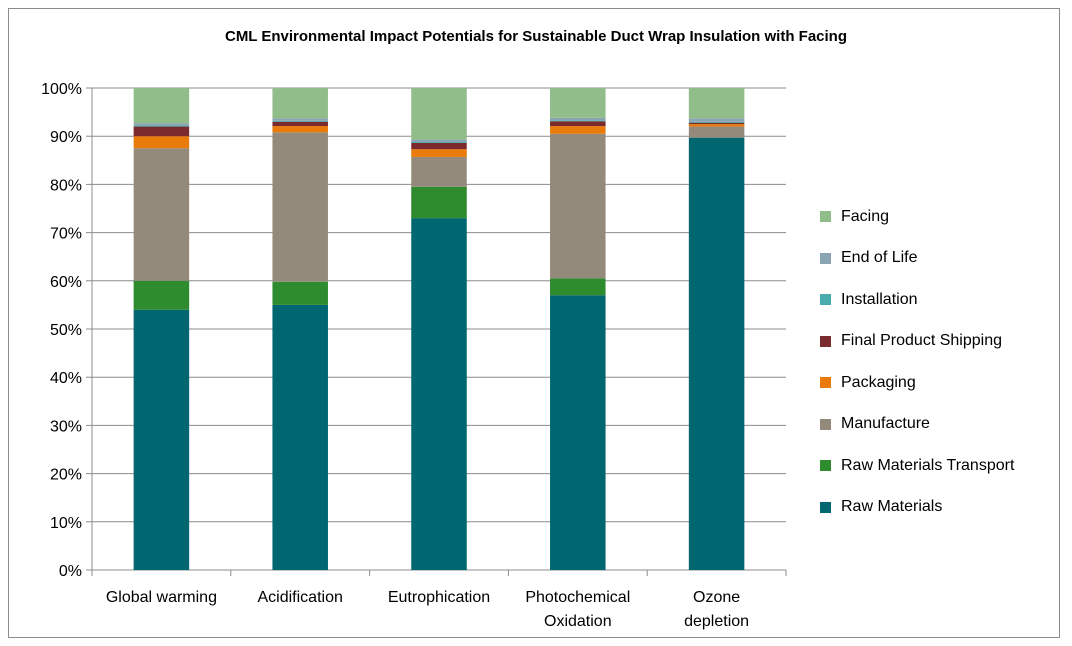 Image resolution: width=1072 pixels, height=646 pixels. Describe the element at coordinates (865, 216) in the screenshot. I see `legend-label: Facing` at that location.